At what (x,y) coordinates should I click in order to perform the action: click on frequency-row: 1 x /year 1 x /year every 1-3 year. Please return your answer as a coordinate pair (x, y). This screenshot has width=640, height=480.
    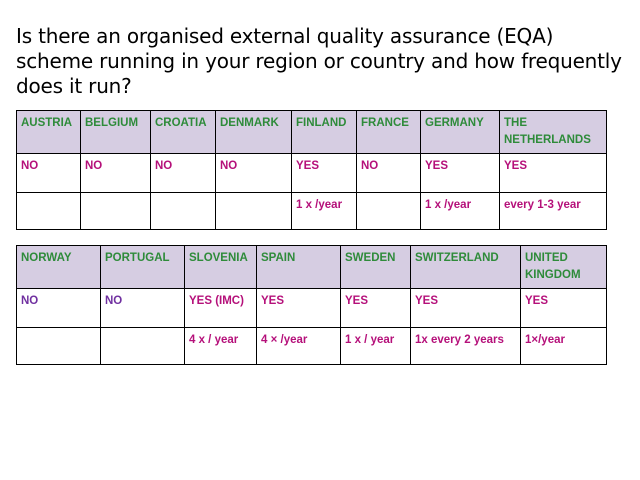
    Looking at the image, I should click on (311, 211).